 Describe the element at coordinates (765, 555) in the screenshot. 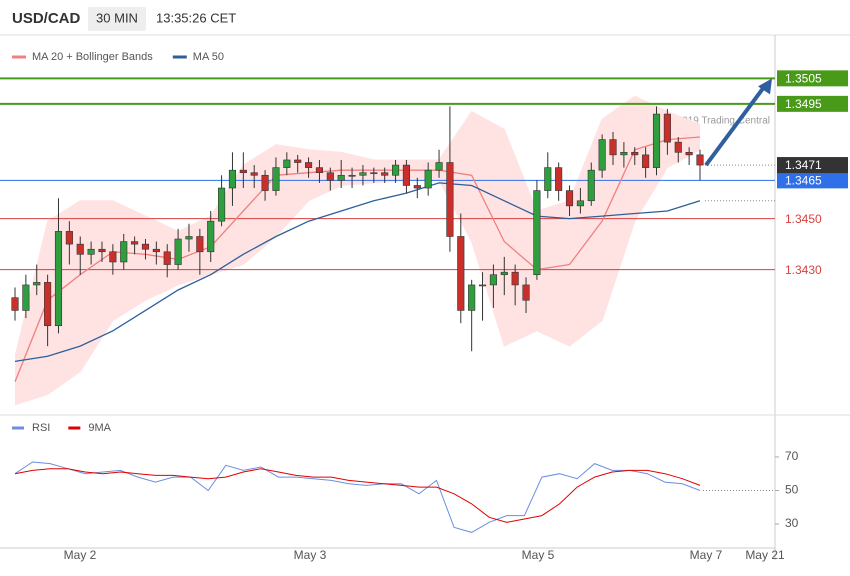

I see `x-tick-label: May 21` at that location.